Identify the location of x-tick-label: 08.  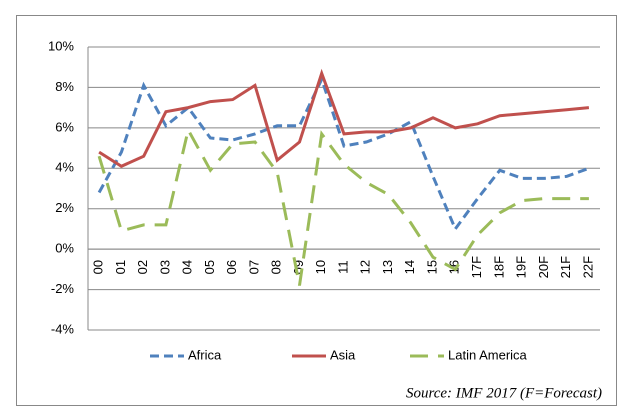
(276, 267).